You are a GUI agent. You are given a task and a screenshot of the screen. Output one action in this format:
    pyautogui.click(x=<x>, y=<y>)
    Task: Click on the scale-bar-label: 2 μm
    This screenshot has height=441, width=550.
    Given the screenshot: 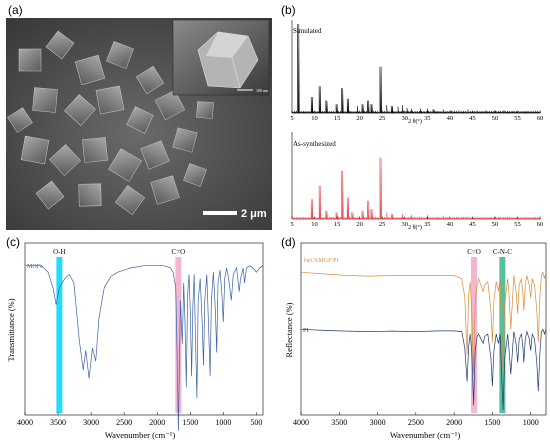 What is the action you would take?
    pyautogui.click(x=254, y=214)
    